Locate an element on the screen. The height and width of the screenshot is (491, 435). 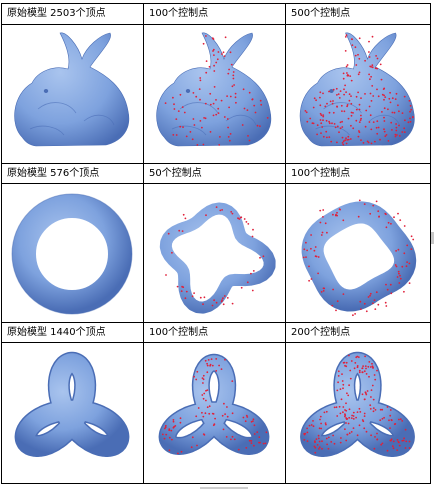
horizontal-scroll-indicator is located at coordinates (224, 488).